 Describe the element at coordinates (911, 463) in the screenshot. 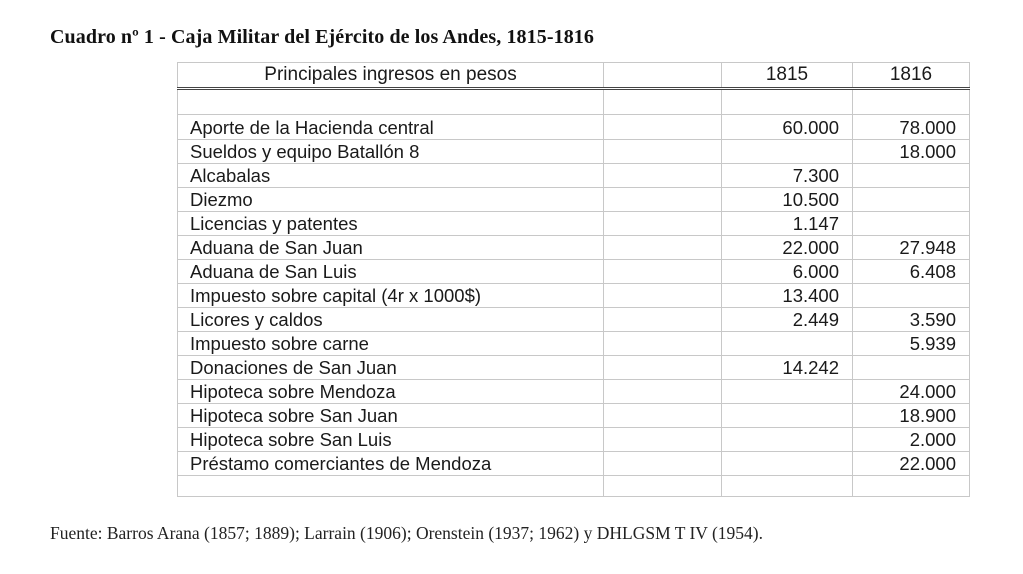

I see `value-1816: 22.000` at that location.